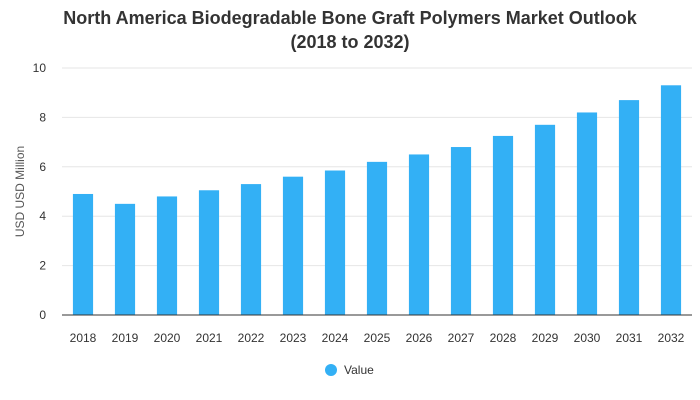 The height and width of the screenshot is (400, 700). I want to click on y-axis-ticks: 0 2 4 6 8 10, so click(40, 191).